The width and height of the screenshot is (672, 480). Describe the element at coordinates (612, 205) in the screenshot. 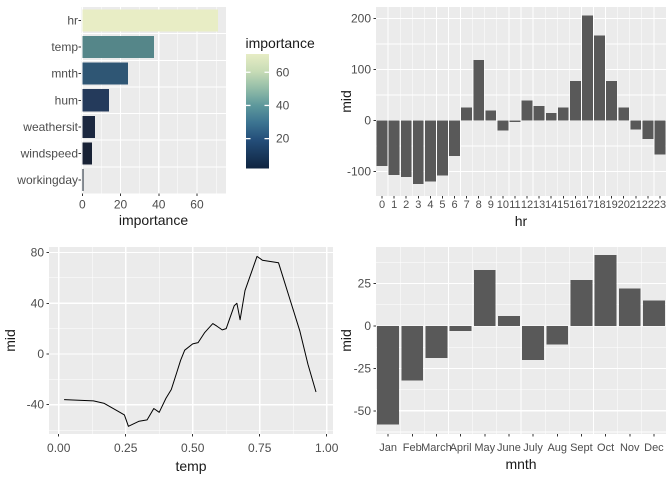

I see `x-tick-label: 19` at that location.